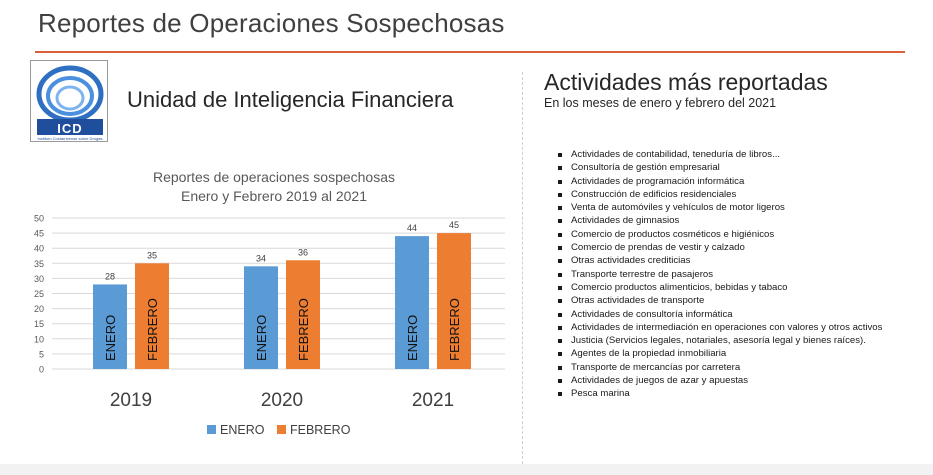 This screenshot has height=475, width=933. Describe the element at coordinates (719, 380) in the screenshot. I see `activity-item: Actividades de juegos de azar y apuestas` at that location.